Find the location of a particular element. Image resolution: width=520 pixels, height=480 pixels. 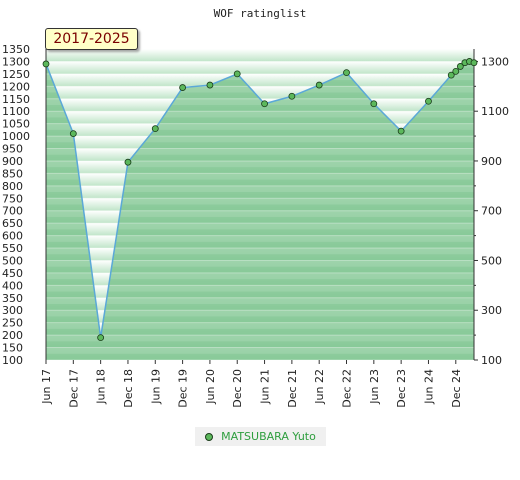

x-tick-label: Dec 20 is located at coordinates (237, 388).